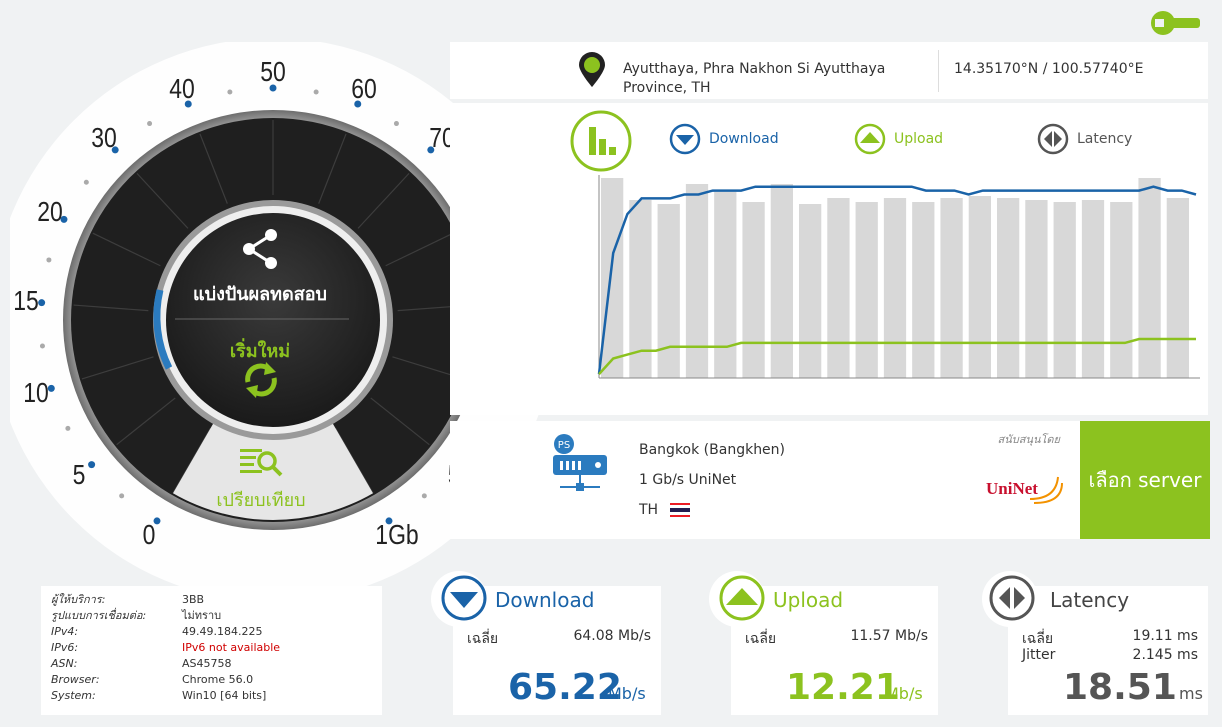  I want to click on uninet-swoosh-icon, so click(1046, 490).